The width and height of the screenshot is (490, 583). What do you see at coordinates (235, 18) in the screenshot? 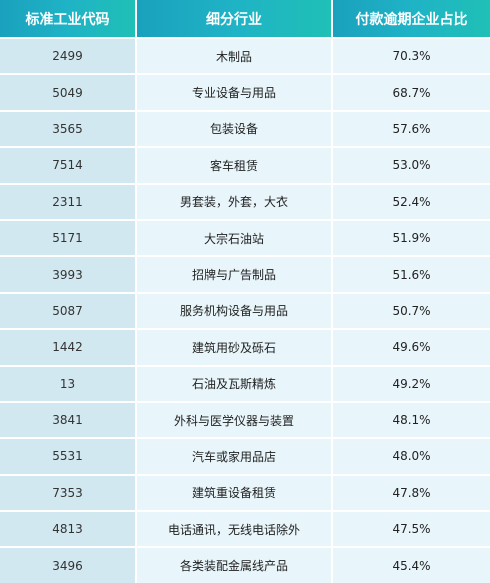
I see `header-industry: 细分行业` at bounding box center [235, 18].